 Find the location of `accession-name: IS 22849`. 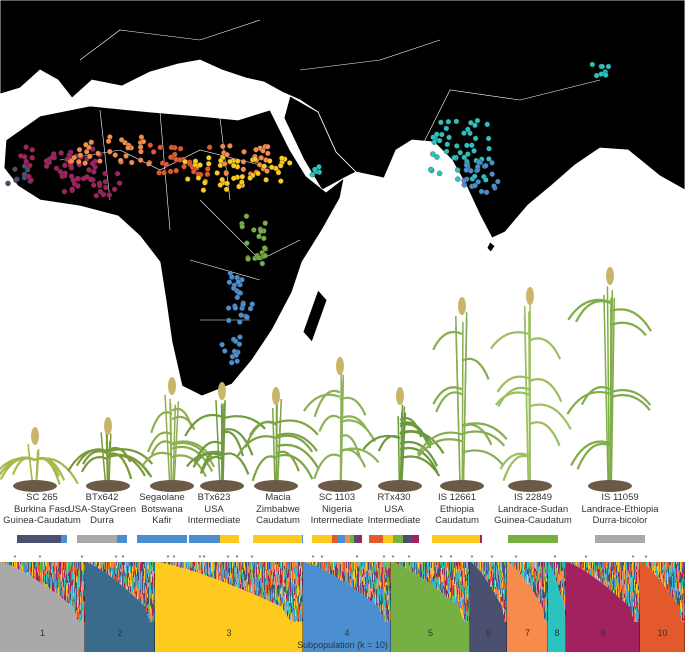

accession-name: IS 22849 is located at coordinates (533, 497).